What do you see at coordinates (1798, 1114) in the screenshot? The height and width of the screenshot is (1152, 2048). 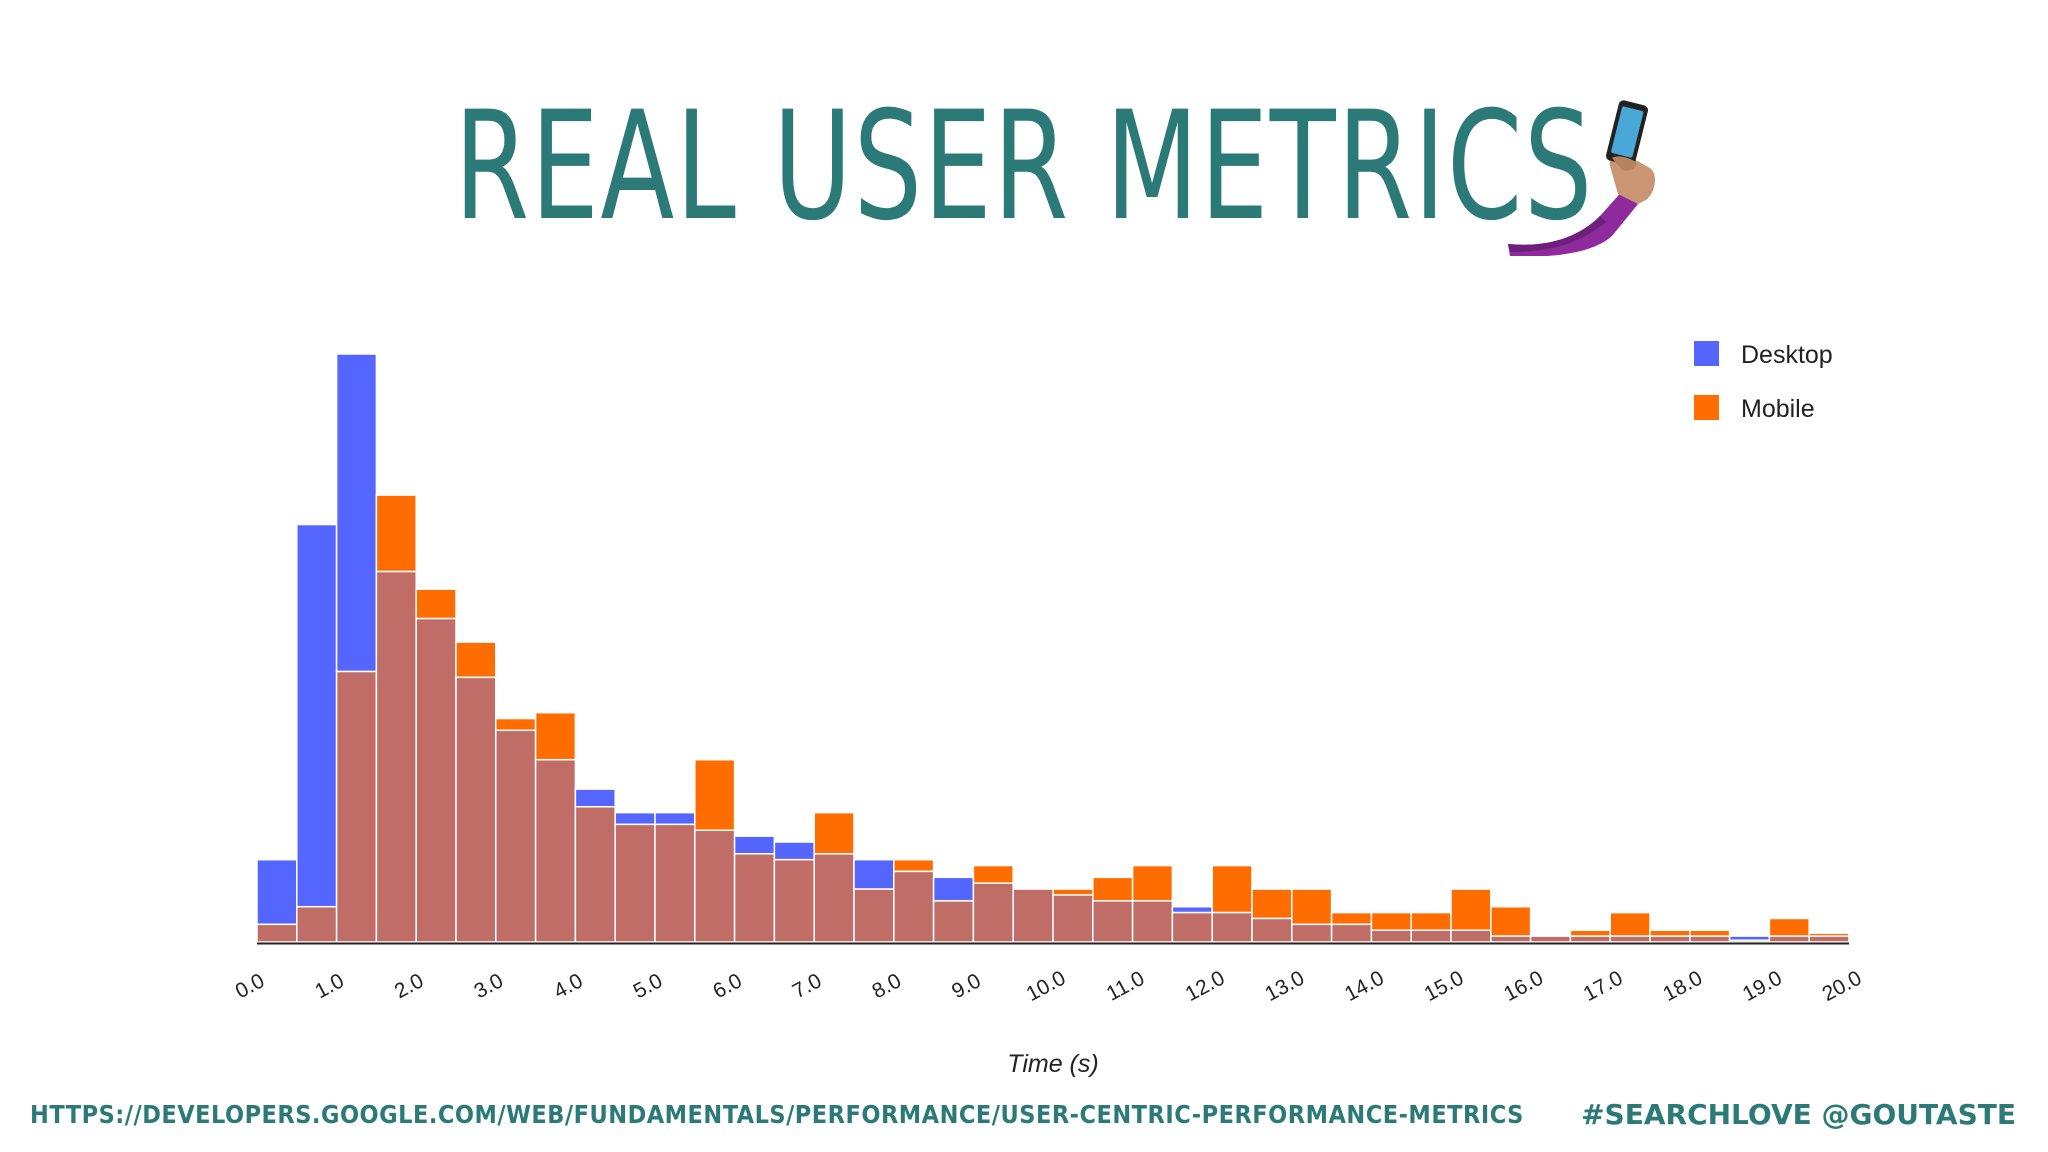 I see `footer-handle: #SEARCHLOVE @GOUTASTE` at bounding box center [1798, 1114].